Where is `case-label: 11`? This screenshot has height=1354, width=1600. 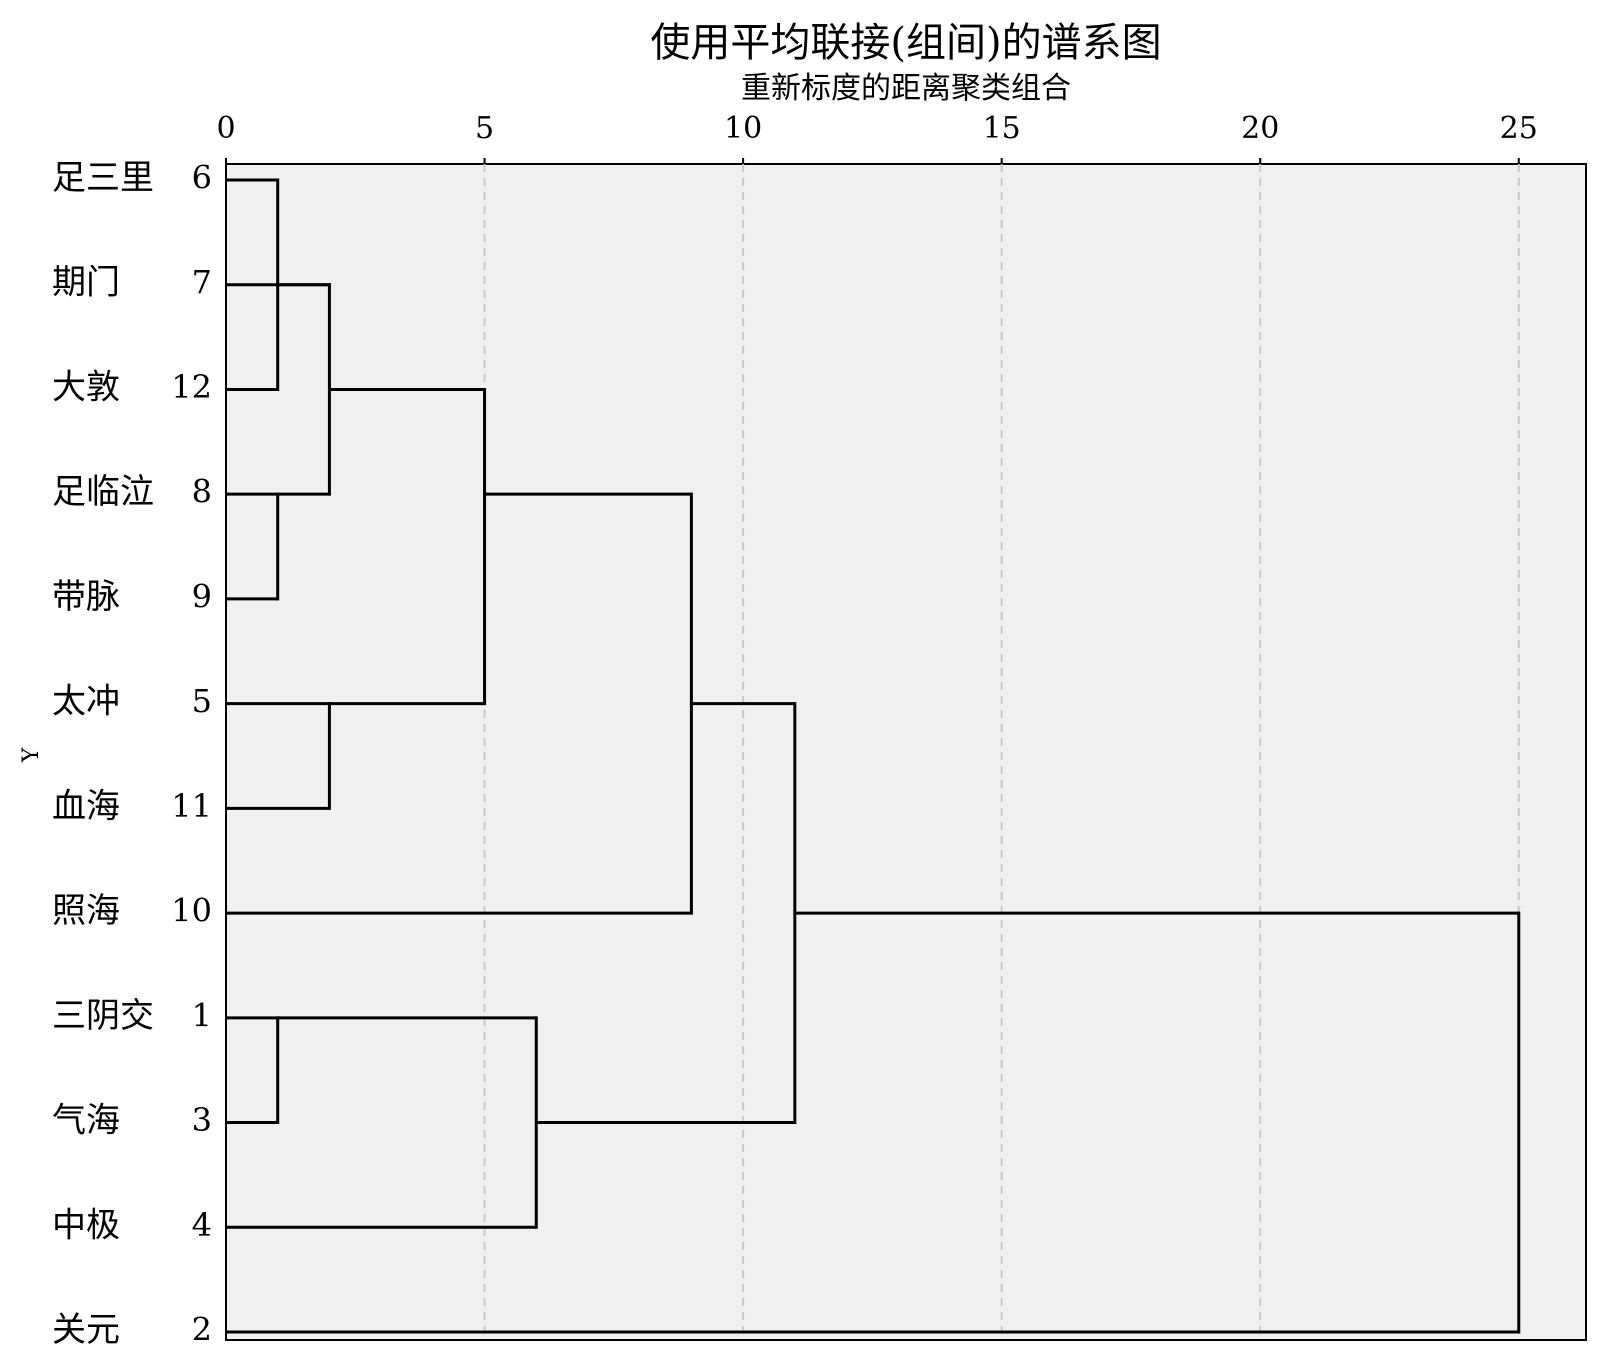
case-label: 11 is located at coordinates (191, 806).